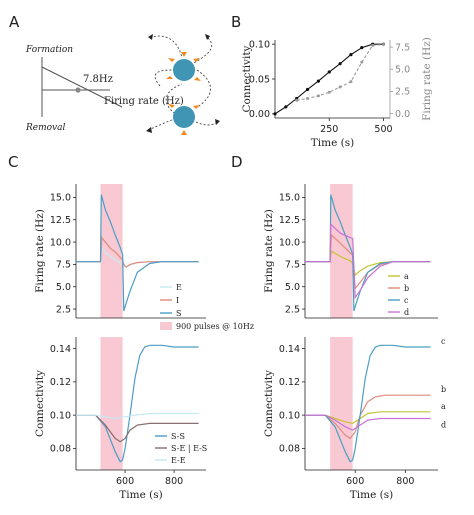 Image resolution: width=474 pixels, height=515 pixels. Describe the element at coordinates (289, 242) in the screenshot. I see `y-tick-label: 10.0` at that location.